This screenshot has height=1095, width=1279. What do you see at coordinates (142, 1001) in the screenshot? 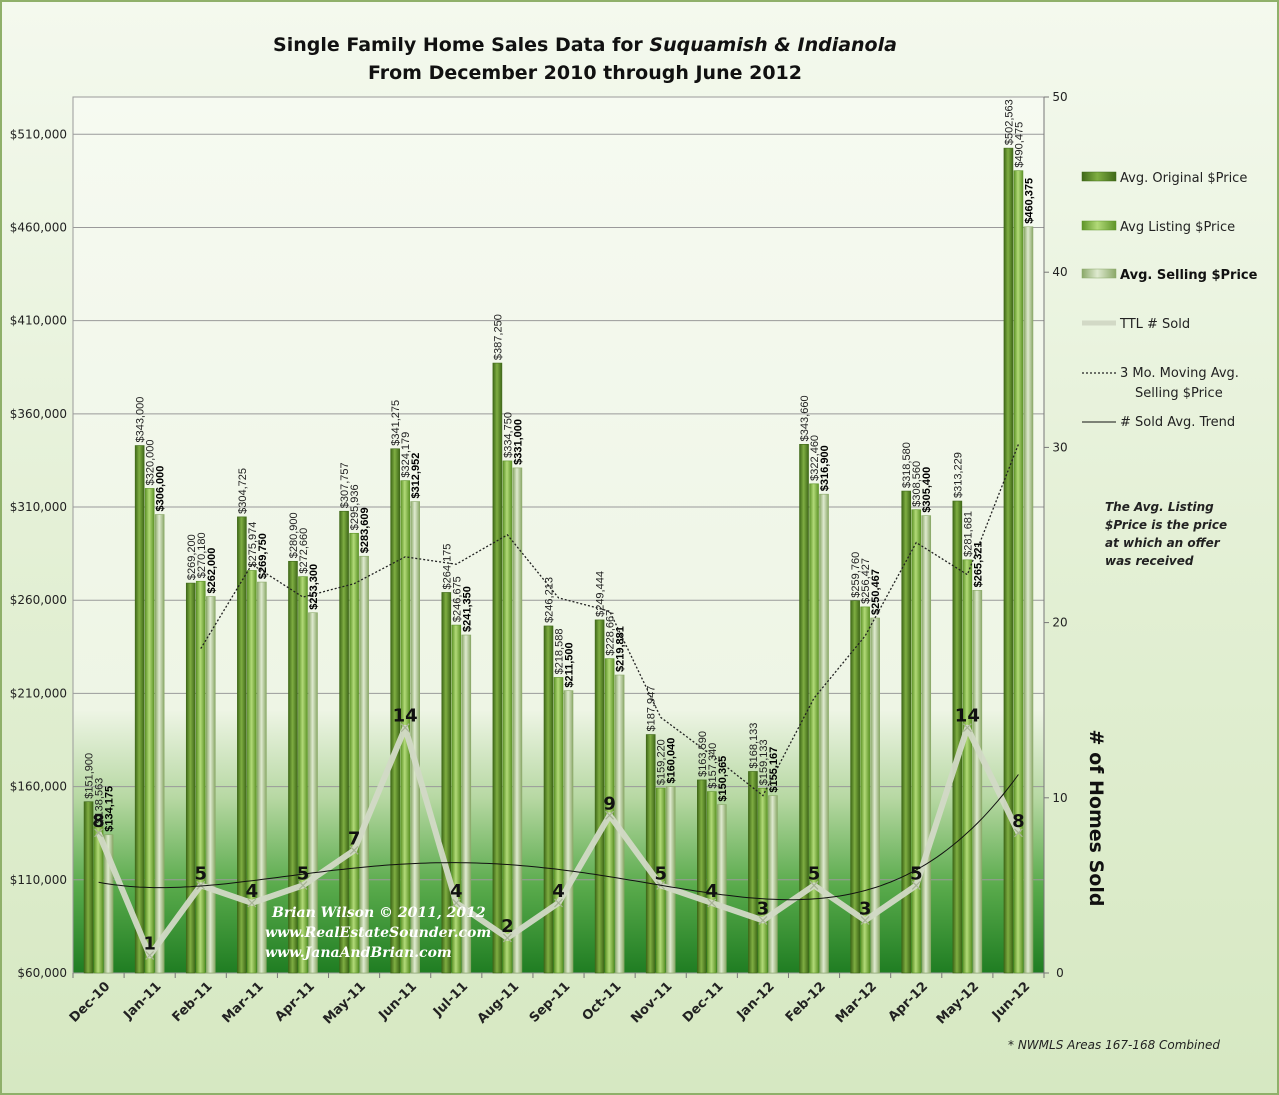
I see `x-tick-label: Jan-11` at bounding box center [142, 1001].